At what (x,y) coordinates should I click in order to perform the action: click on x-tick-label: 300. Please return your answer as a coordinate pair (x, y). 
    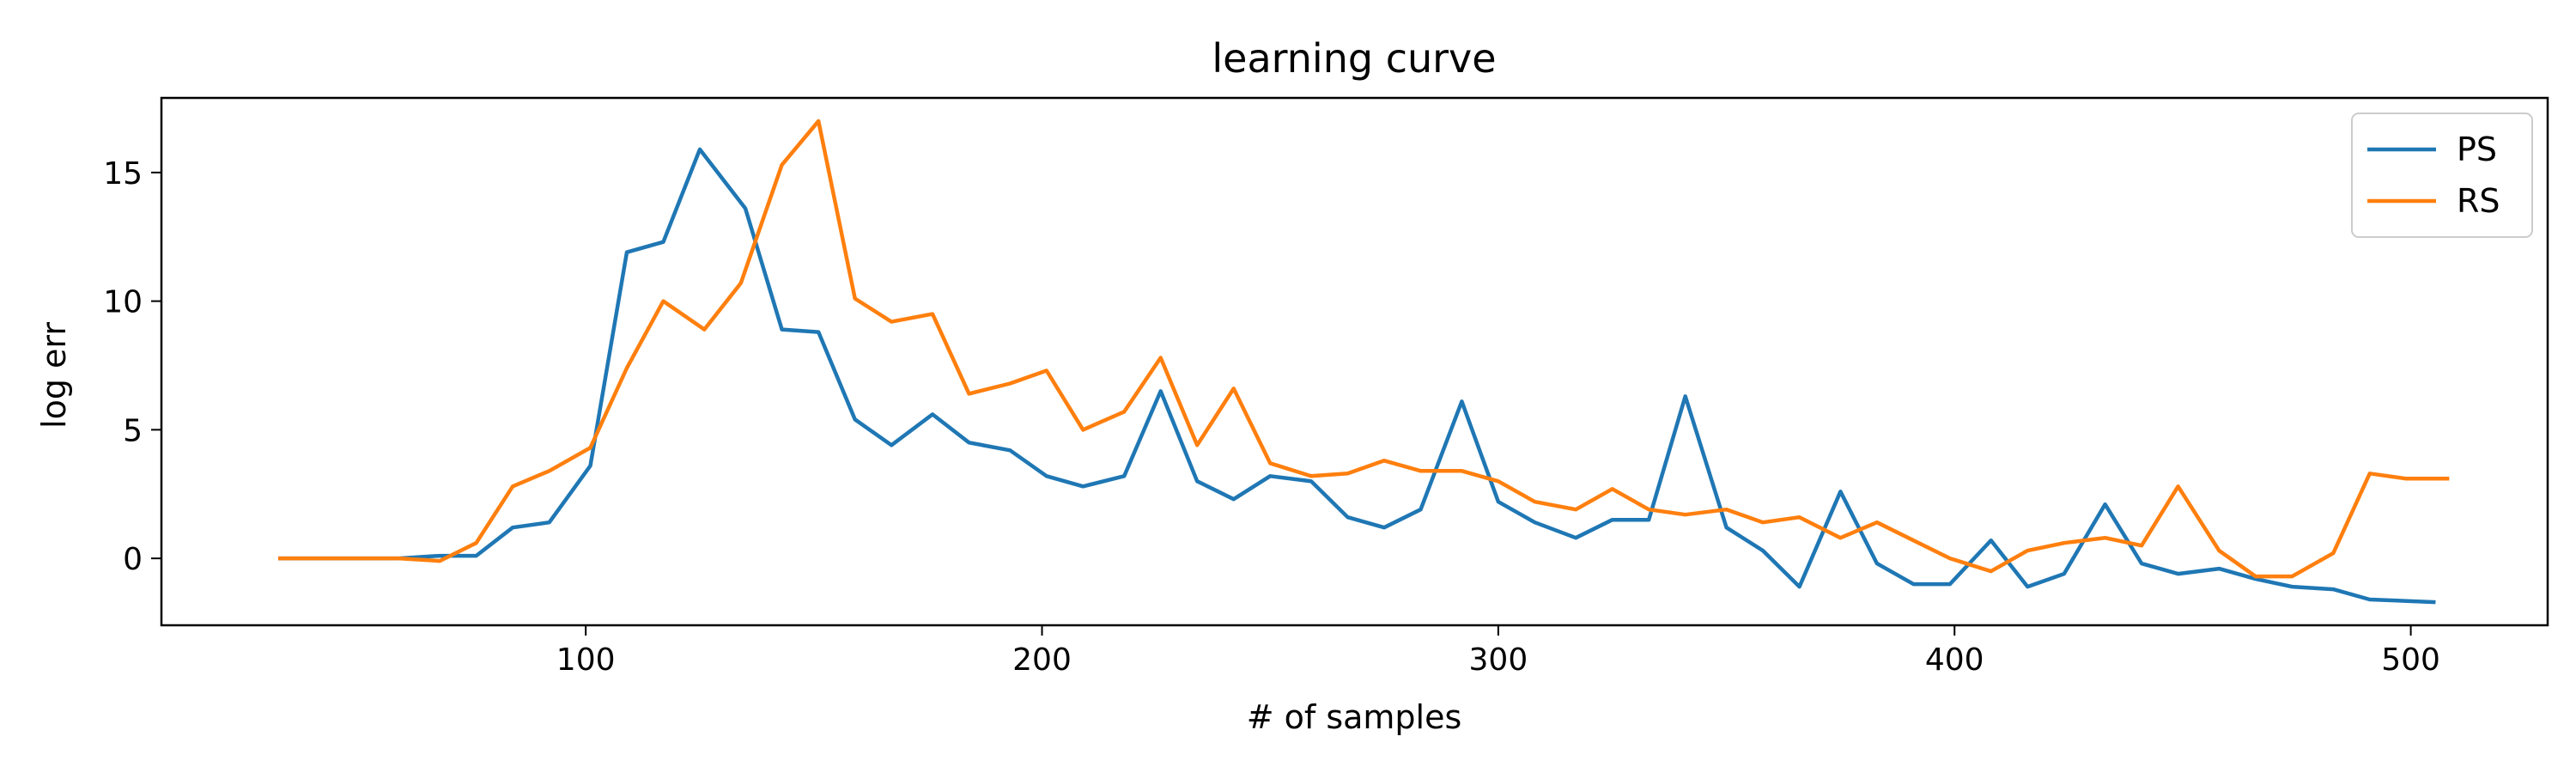
    Looking at the image, I should click on (1499, 660).